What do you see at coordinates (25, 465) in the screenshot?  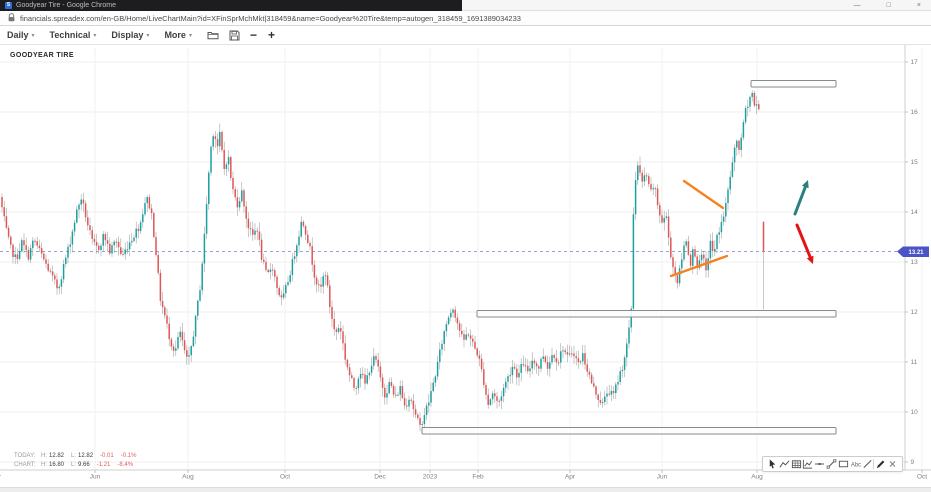 I see `chart-label: CHART:` at bounding box center [25, 465].